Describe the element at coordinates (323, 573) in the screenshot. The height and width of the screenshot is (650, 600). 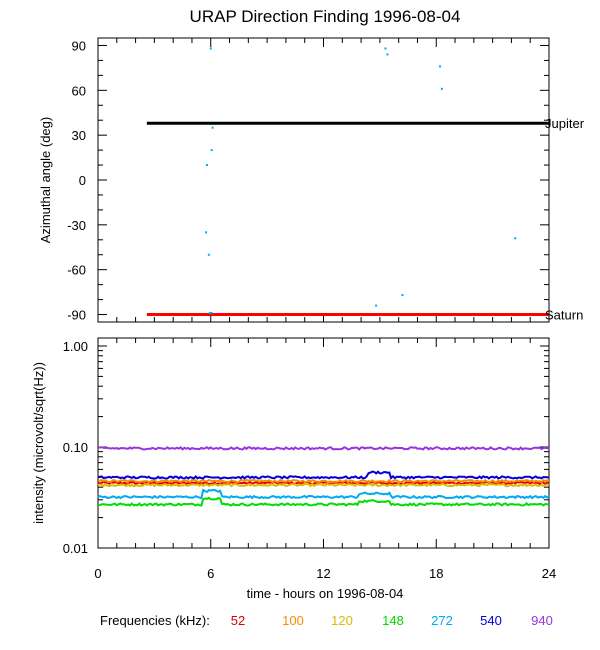
I see `x-tick-label: 12` at that location.